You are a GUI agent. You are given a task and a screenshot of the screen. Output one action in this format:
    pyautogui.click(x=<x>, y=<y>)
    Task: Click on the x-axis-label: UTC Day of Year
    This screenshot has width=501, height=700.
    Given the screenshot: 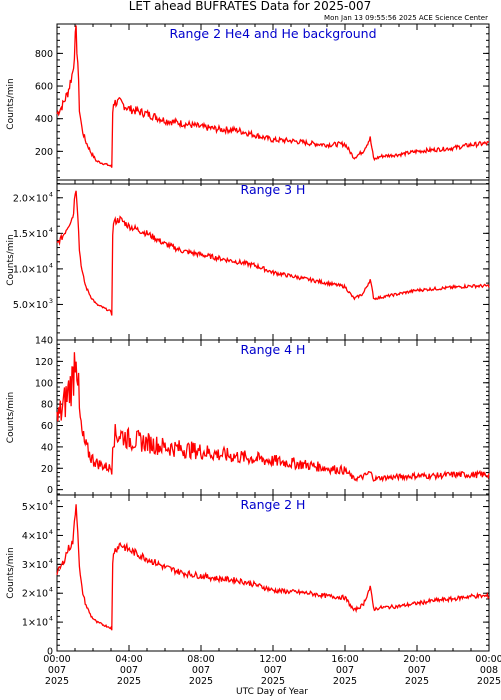 What is the action you would take?
    pyautogui.click(x=272, y=692)
    